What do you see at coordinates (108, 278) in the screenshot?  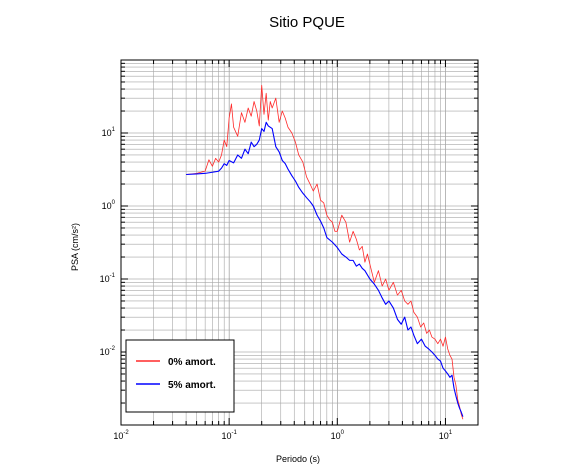 I see `y-tick-label: 10⁻¹` at bounding box center [108, 278].